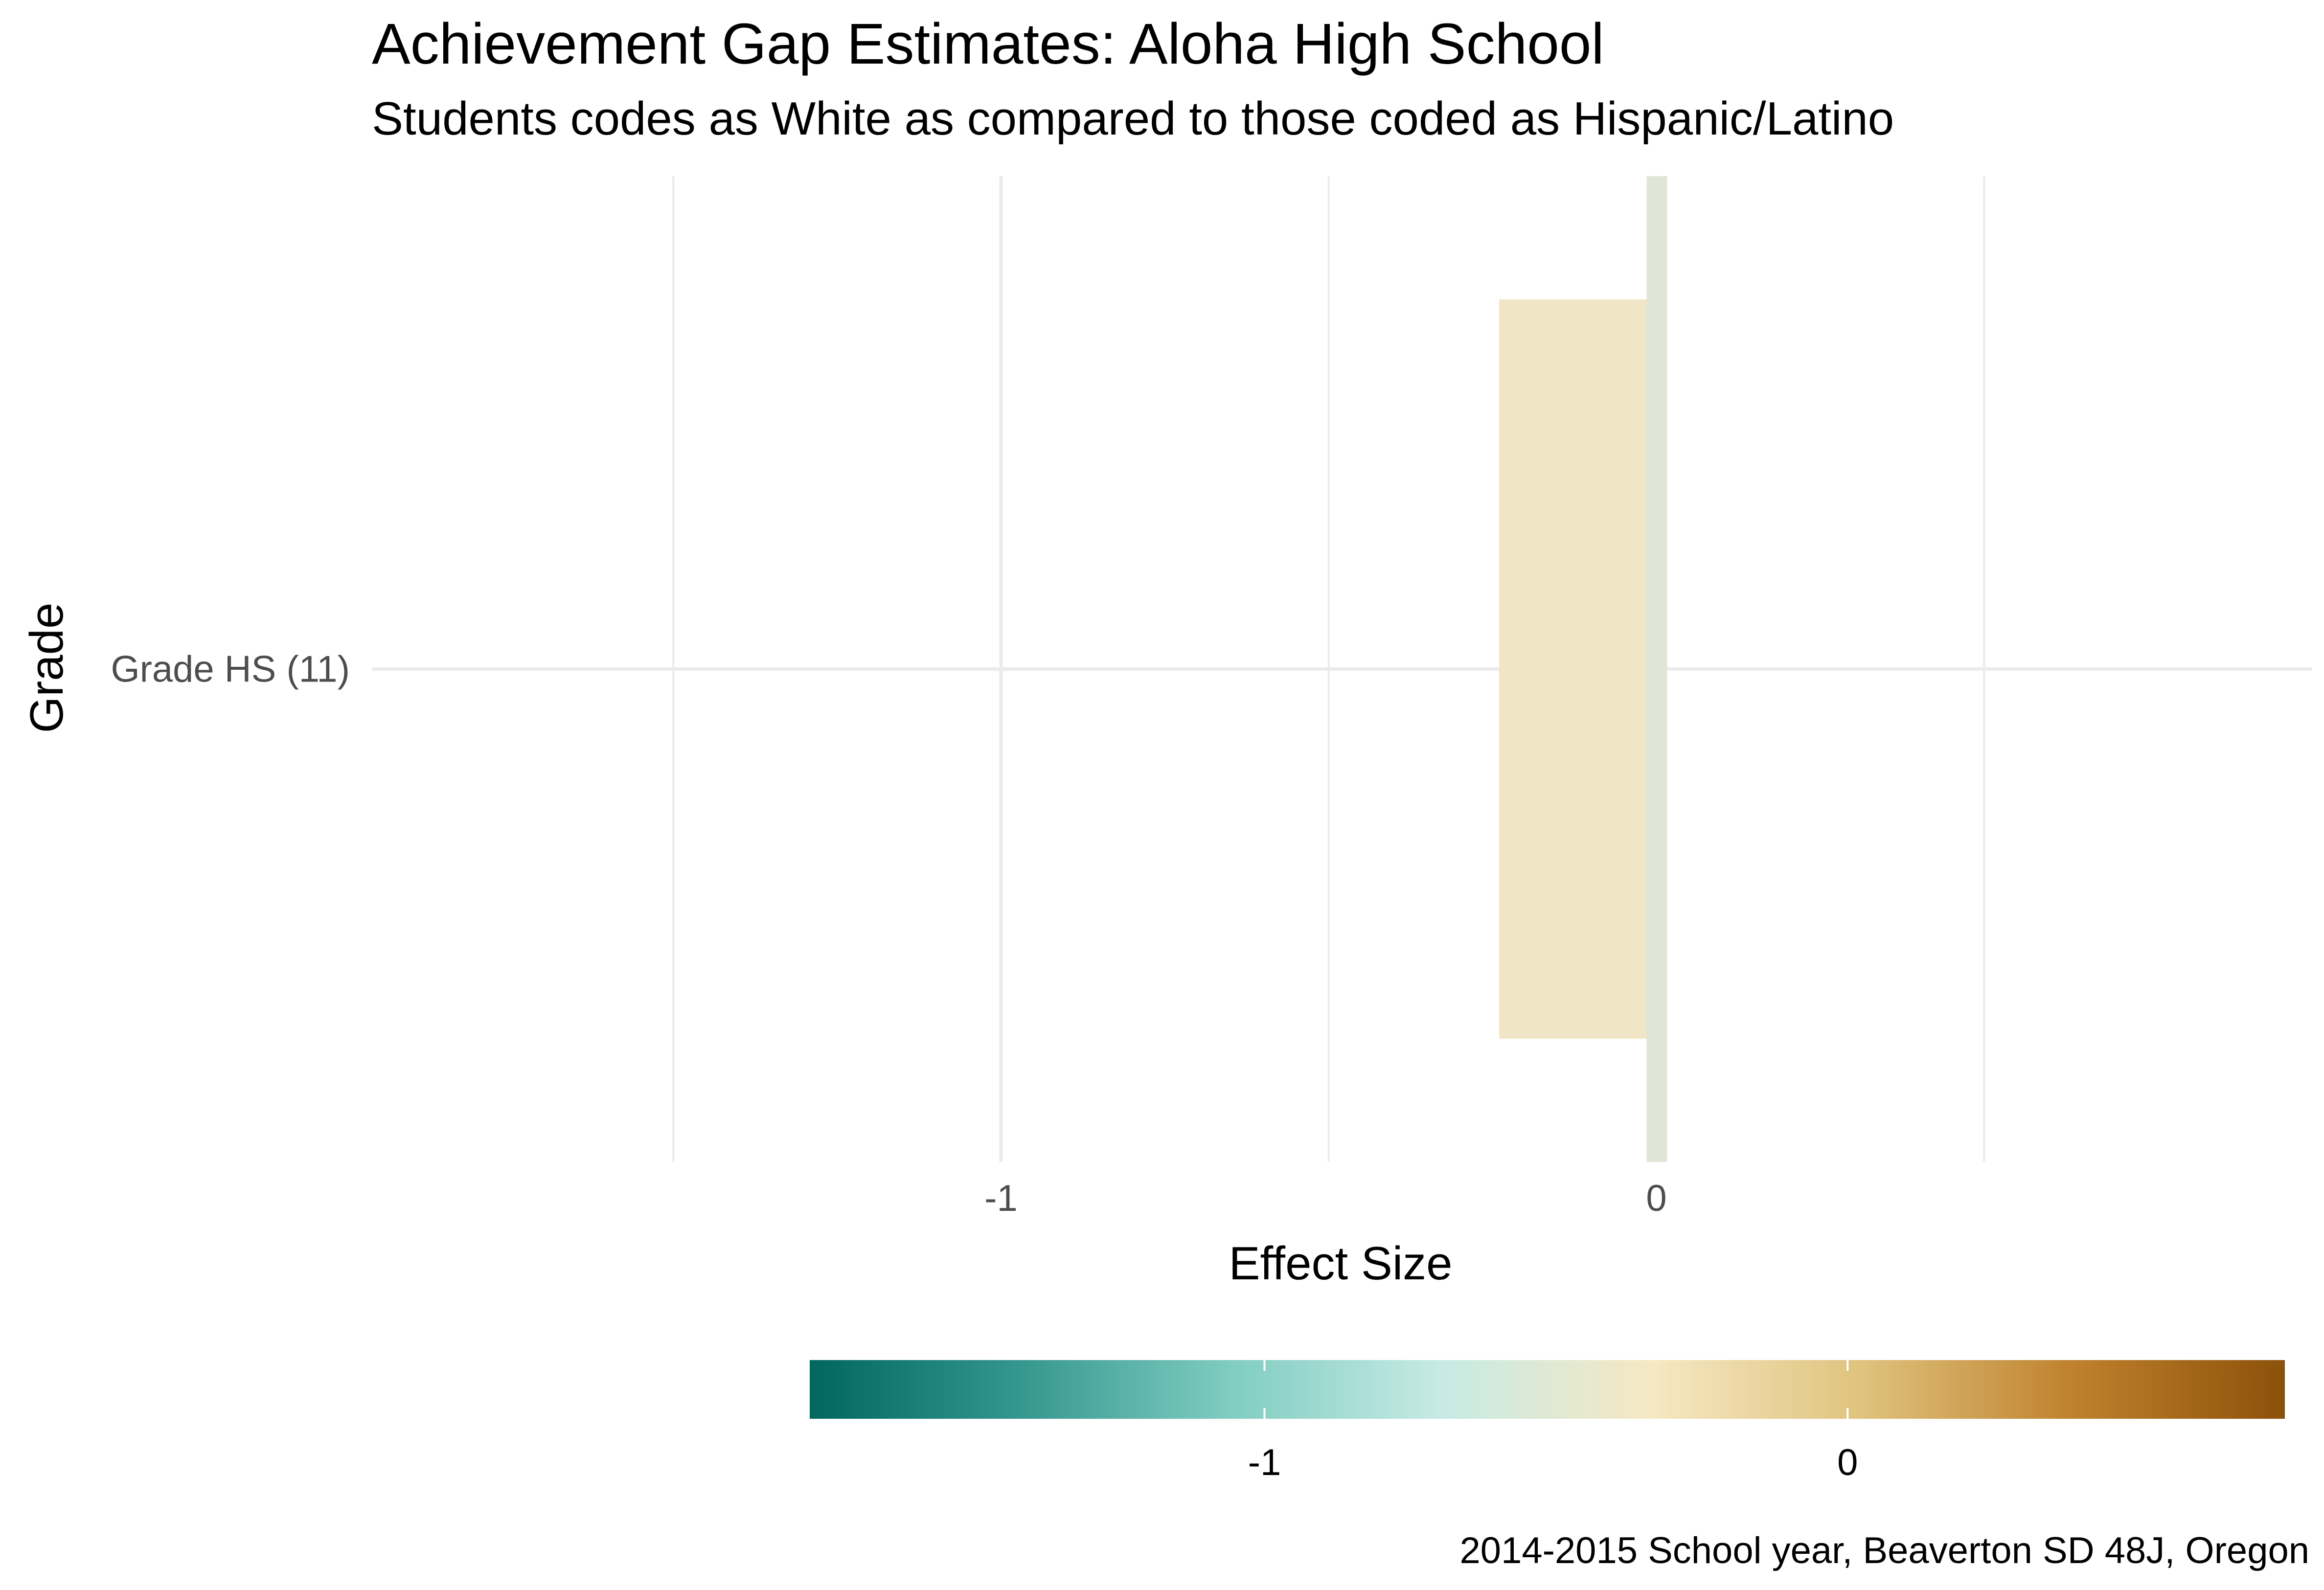  I want to click on x-tick-label: 0, so click(1656, 1199).